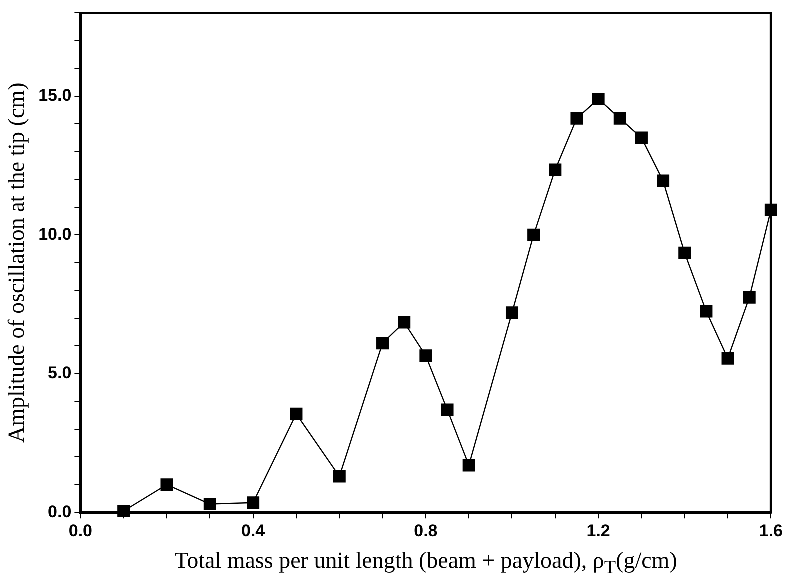 The width and height of the screenshot is (786, 579). What do you see at coordinates (60, 373) in the screenshot?
I see `y-tick-label: 5.0` at bounding box center [60, 373].